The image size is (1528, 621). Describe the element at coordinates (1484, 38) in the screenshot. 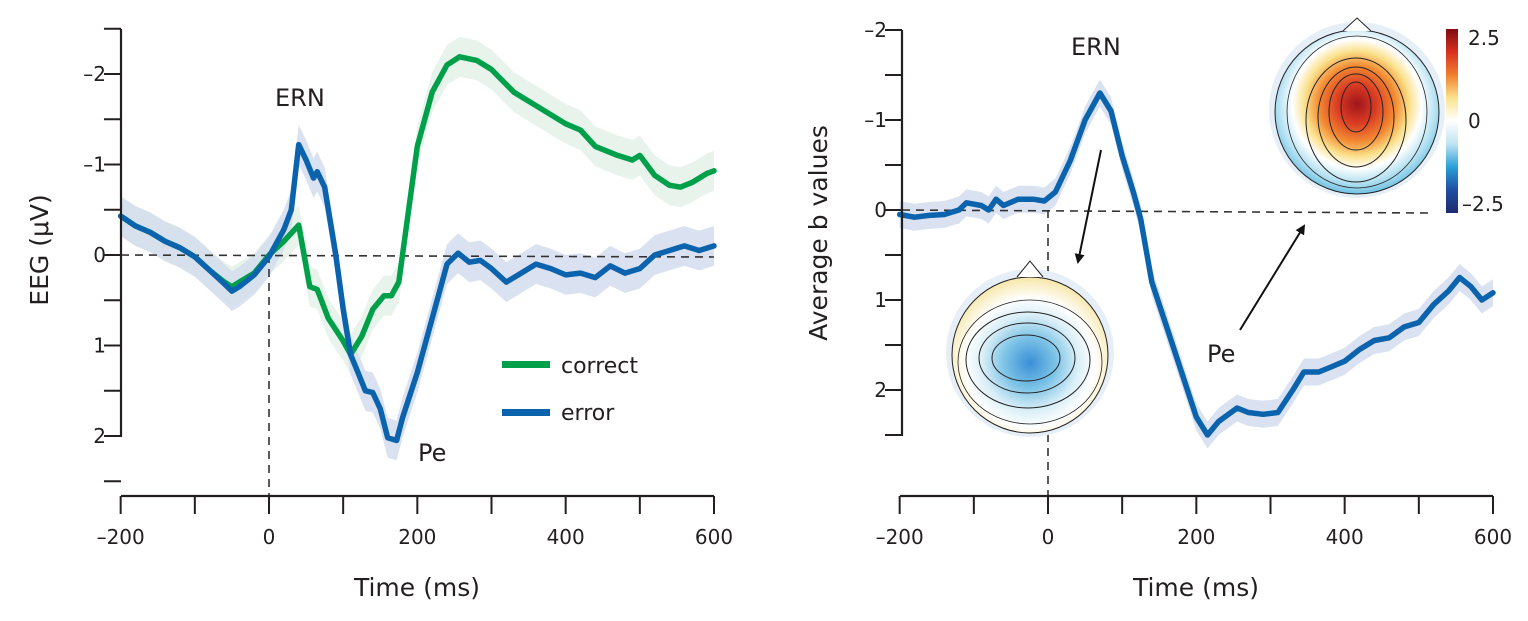

I see `colorbar-tick-label: 2.5` at that location.